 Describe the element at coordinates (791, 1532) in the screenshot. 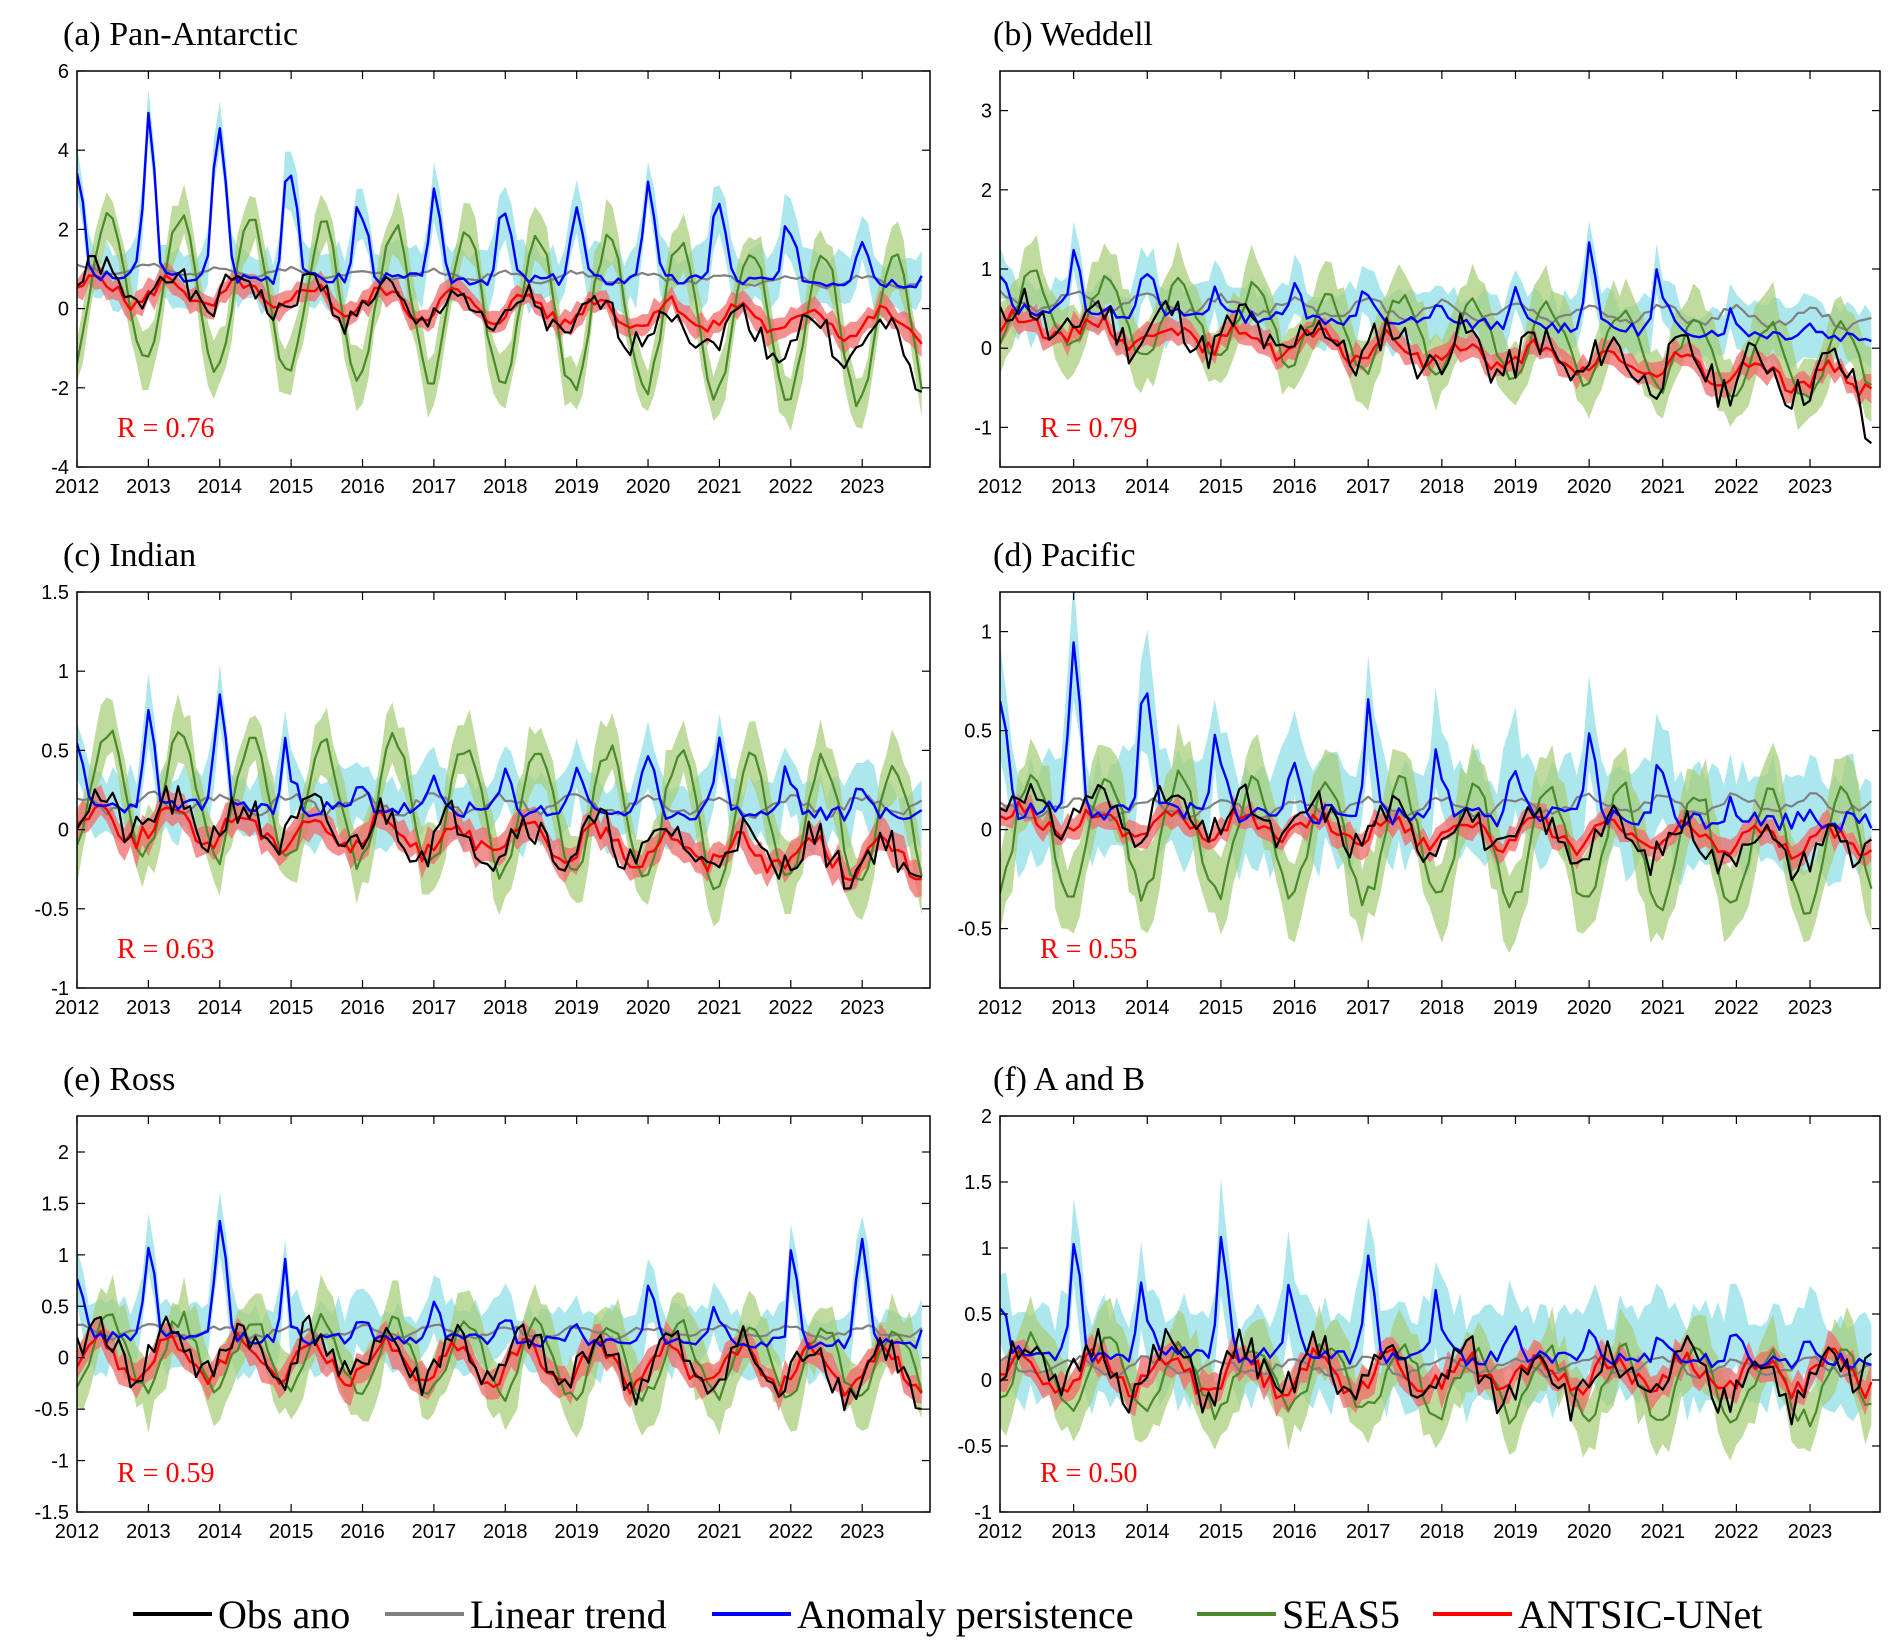

I see `xtick-label-e-10: 2022` at that location.